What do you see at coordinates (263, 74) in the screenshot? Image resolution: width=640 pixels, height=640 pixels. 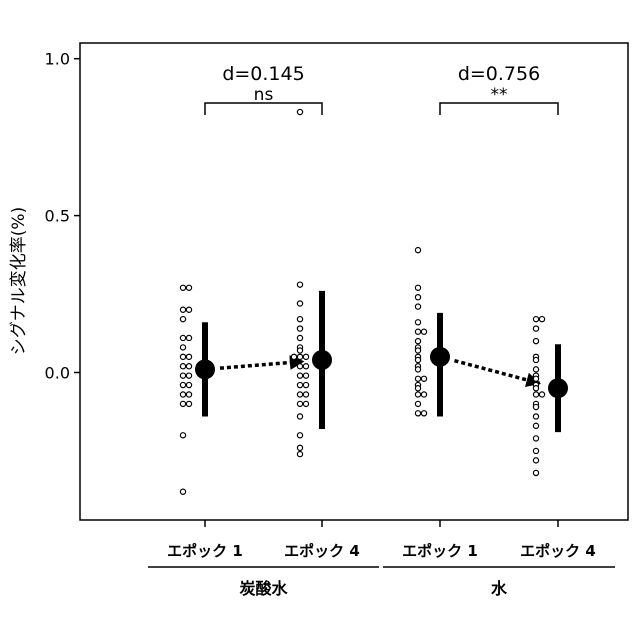 I see `effect-size-label: d=0.145` at bounding box center [263, 74].